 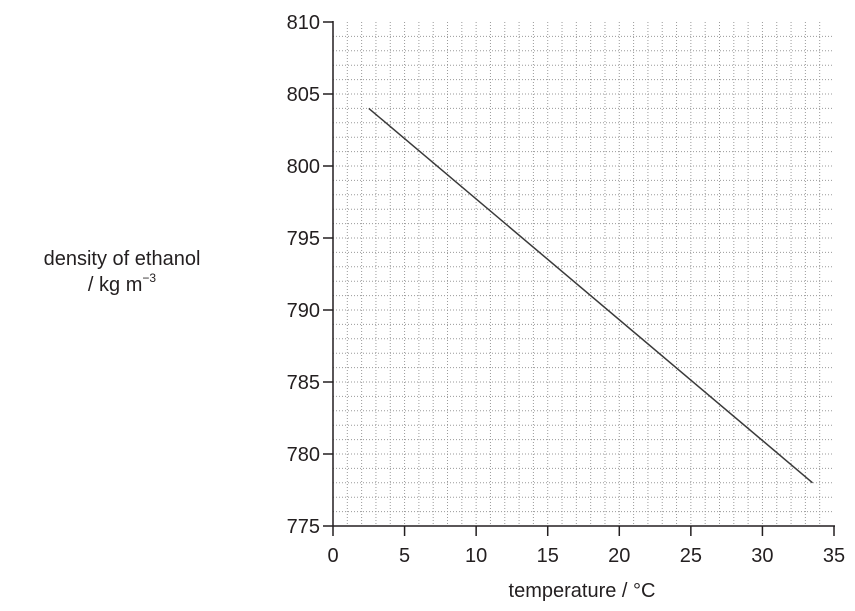 What do you see at coordinates (303, 527) in the screenshot?
I see `y-tick-label: 775` at bounding box center [303, 527].